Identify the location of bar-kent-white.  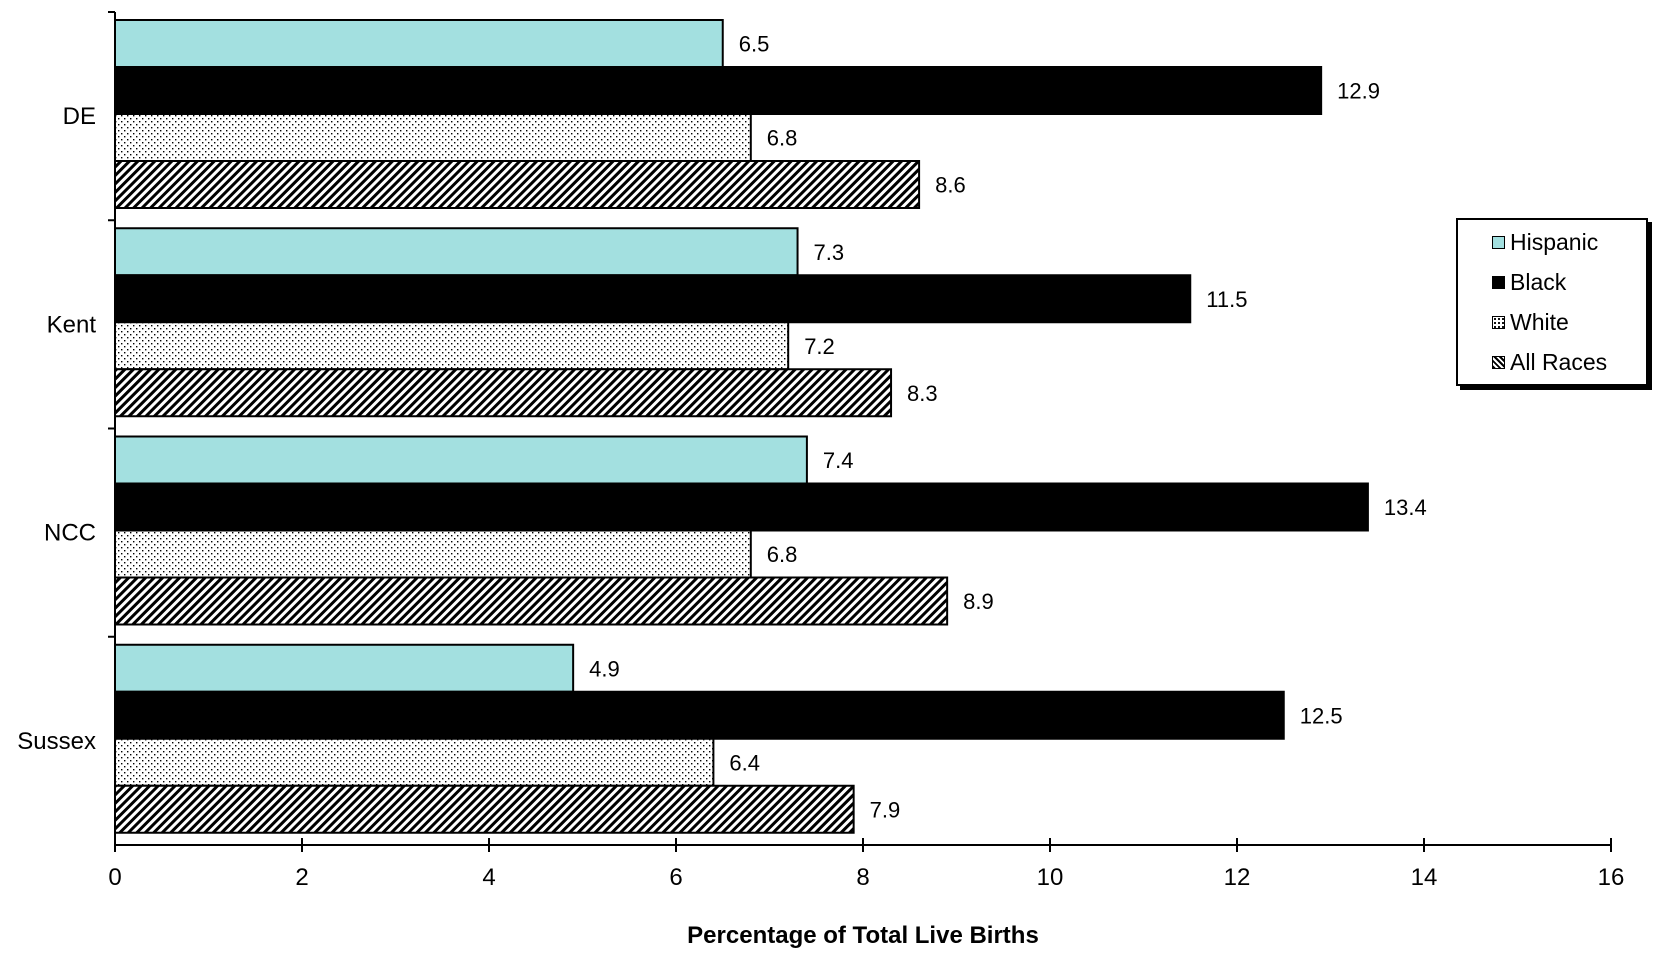
(452, 346).